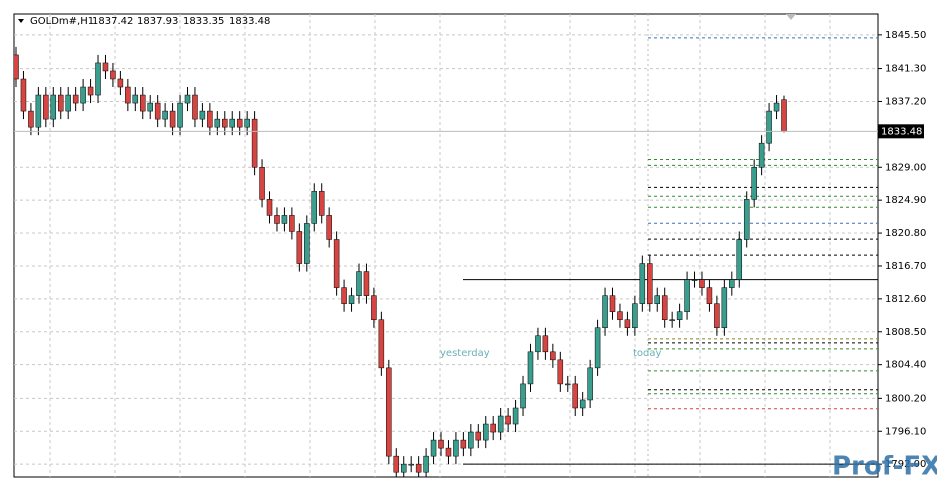 The width and height of the screenshot is (937, 488). What do you see at coordinates (465, 353) in the screenshot?
I see `annotation: yesterday` at bounding box center [465, 353].